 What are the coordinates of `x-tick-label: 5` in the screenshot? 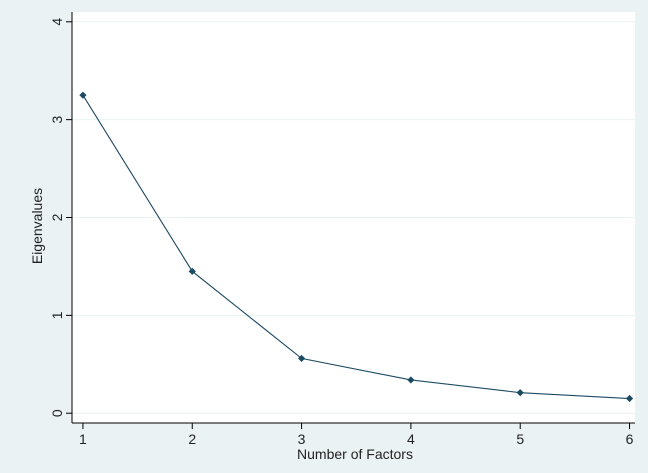 It's located at (520, 439).